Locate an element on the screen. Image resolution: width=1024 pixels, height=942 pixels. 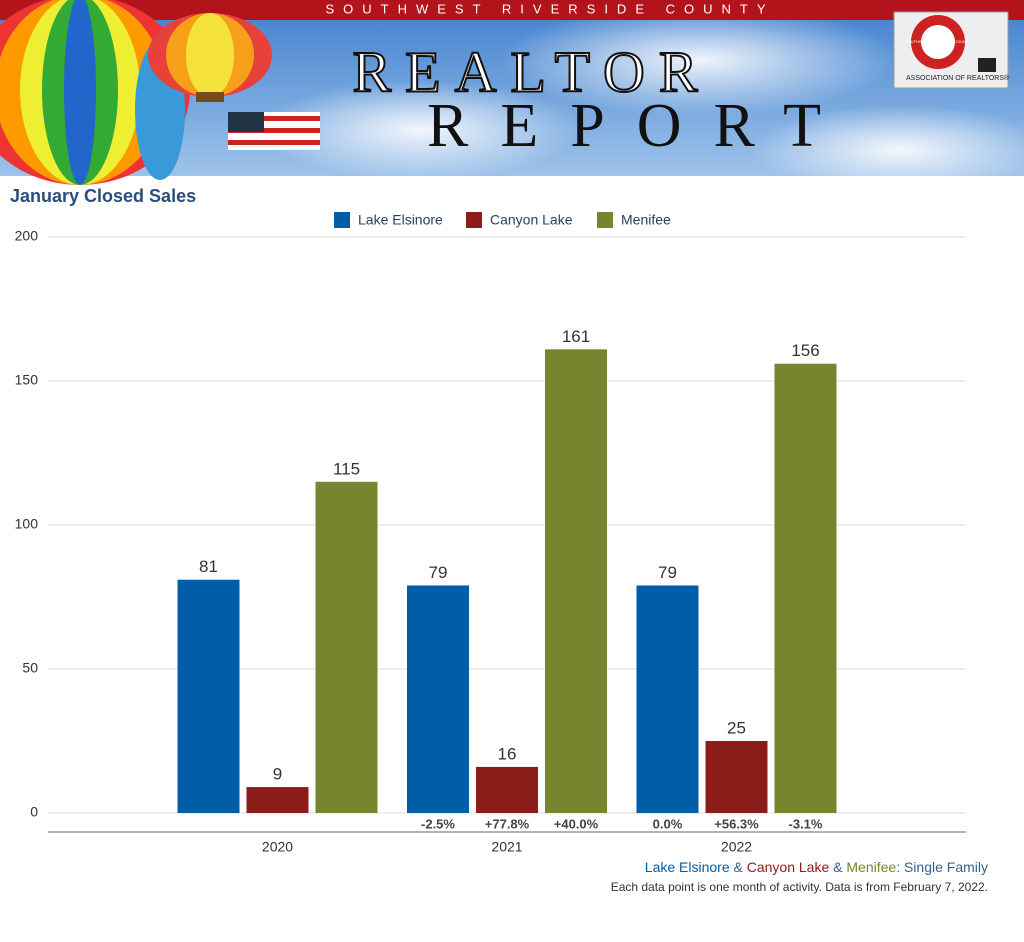
banner-title: REALTOR is located at coordinates (531, 71).